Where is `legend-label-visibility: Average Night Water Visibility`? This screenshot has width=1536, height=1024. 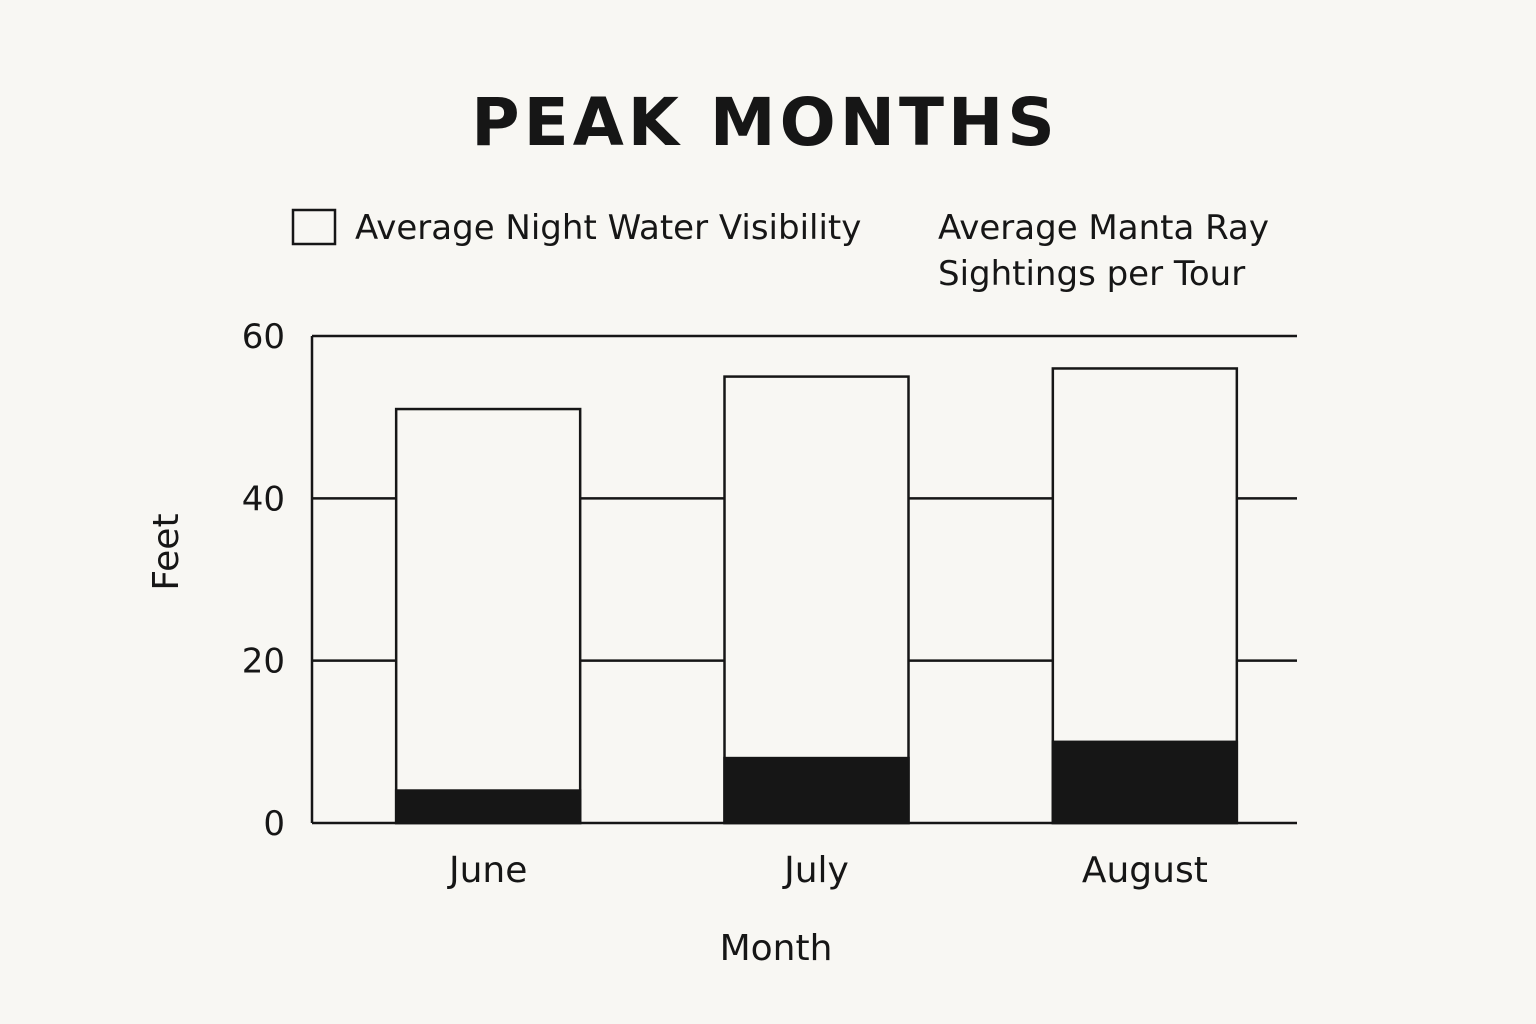 legend-label-visibility: Average Night Water Visibility is located at coordinates (608, 228).